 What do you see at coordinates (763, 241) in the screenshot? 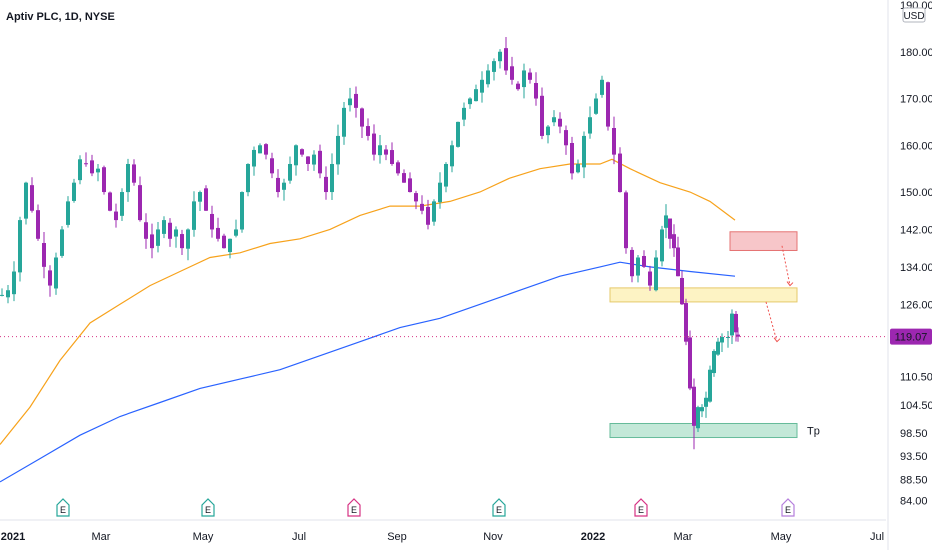
I see `zone-sell` at bounding box center [763, 241].